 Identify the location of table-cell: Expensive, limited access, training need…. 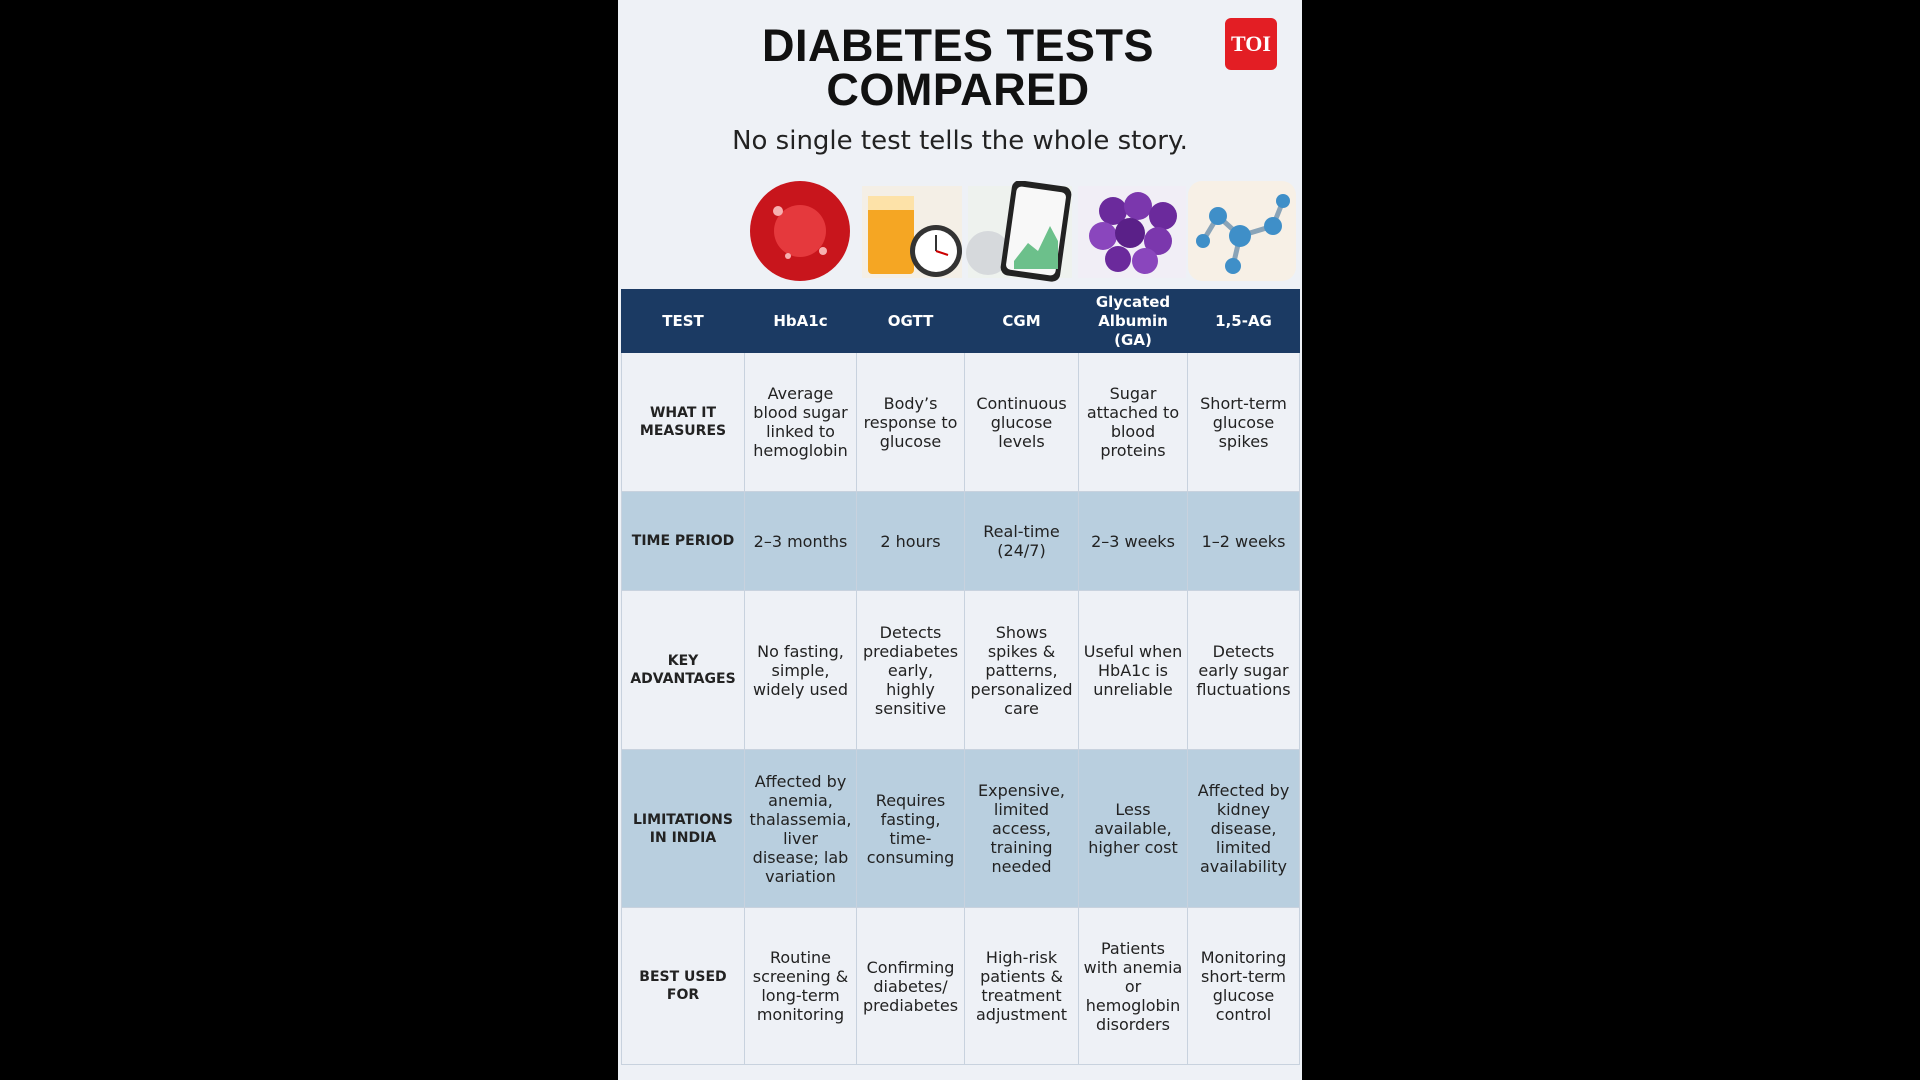
(1021, 828).